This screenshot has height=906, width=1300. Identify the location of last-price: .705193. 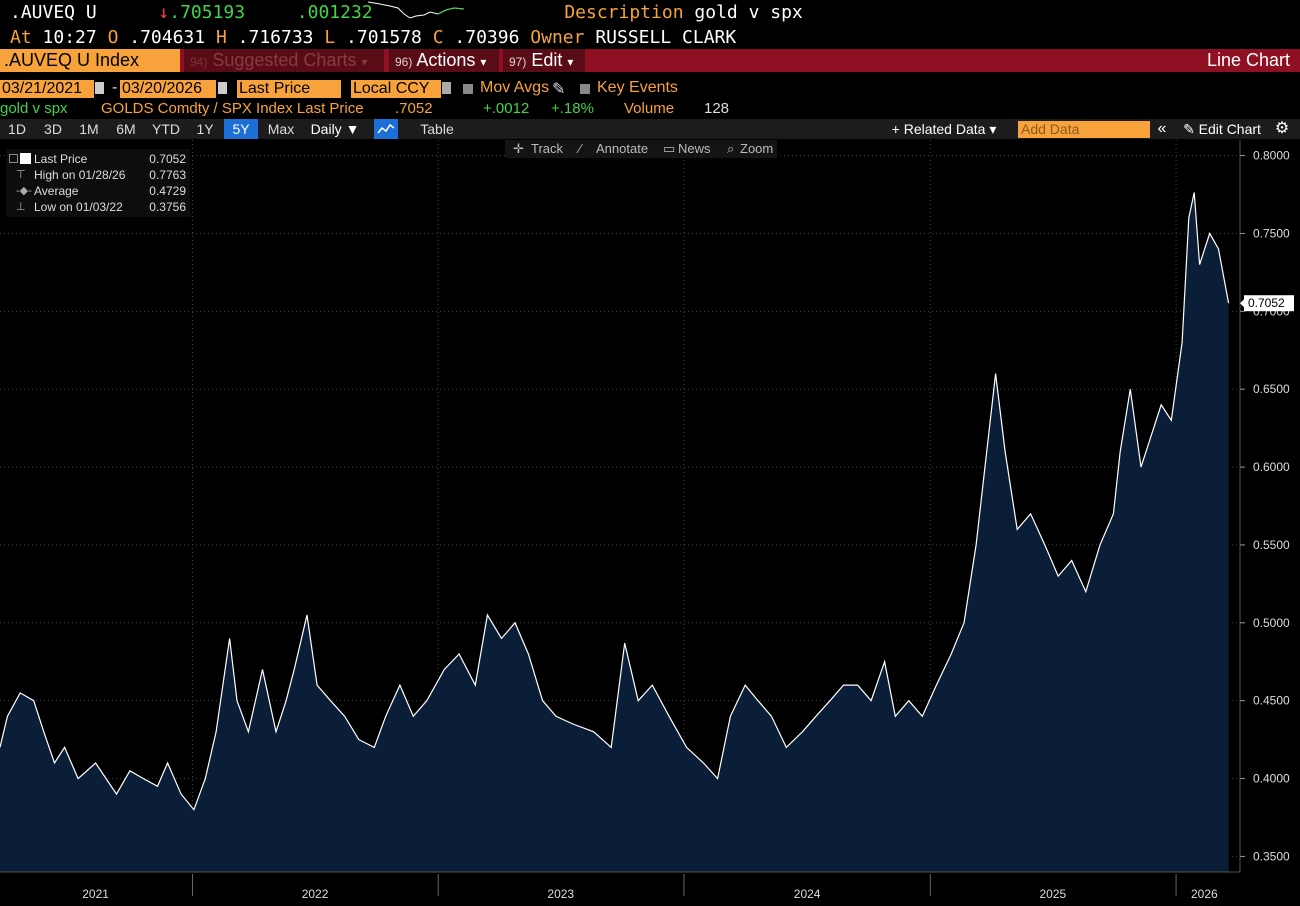
(207, 12).